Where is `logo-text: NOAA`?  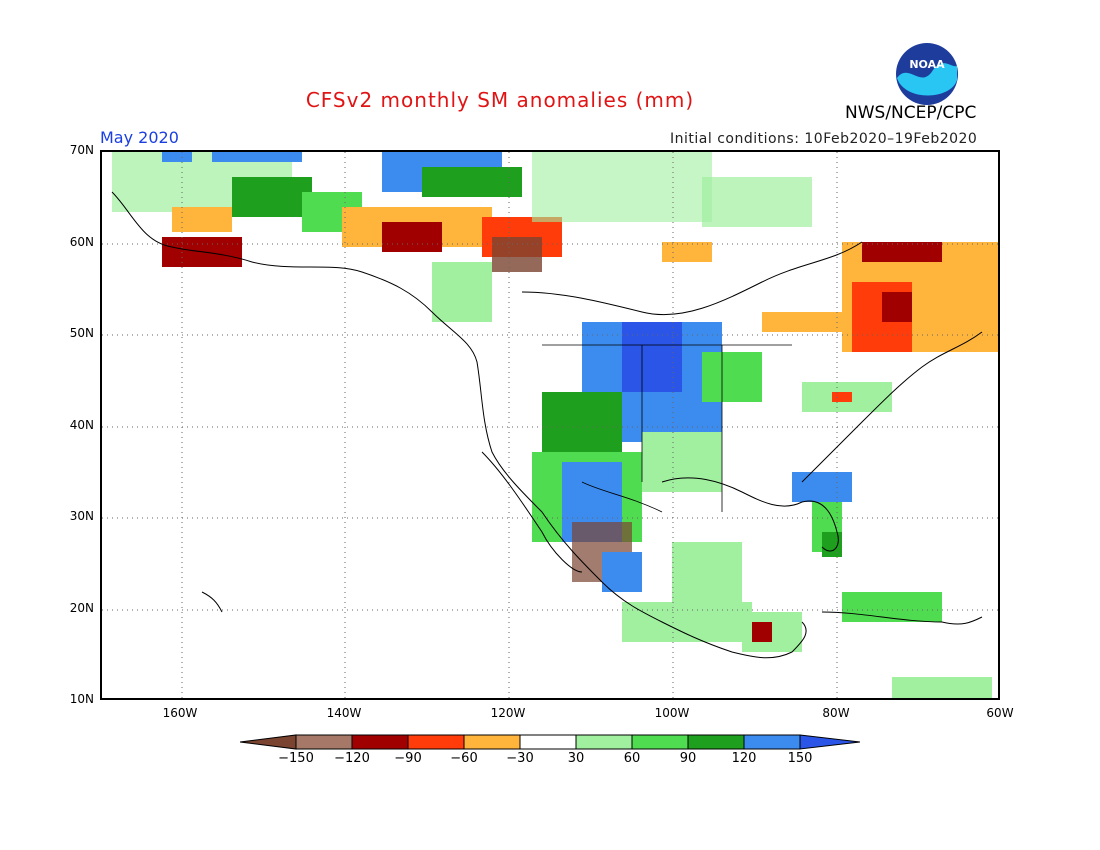 logo-text: NOAA is located at coordinates (927, 64).